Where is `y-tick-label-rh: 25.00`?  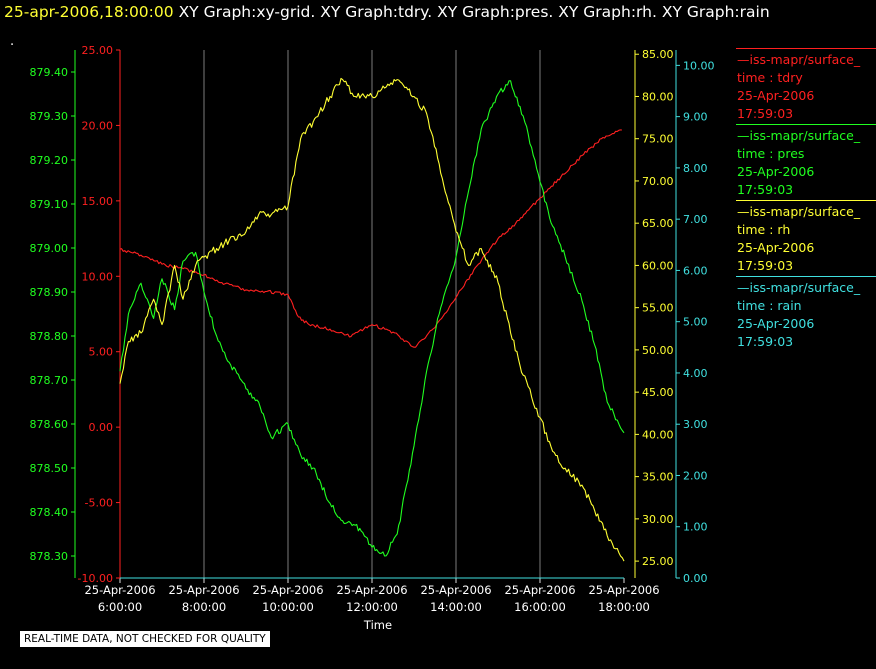
y-tick-label-rh: 25.00 is located at coordinates (658, 561).